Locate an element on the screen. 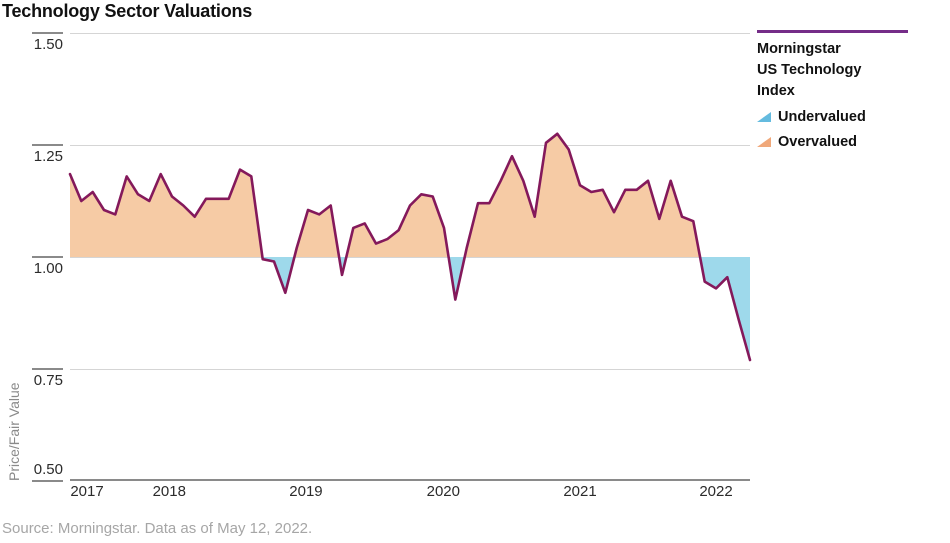 Image resolution: width=950 pixels, height=543 pixels. undervalued-key-icon is located at coordinates (764, 117).